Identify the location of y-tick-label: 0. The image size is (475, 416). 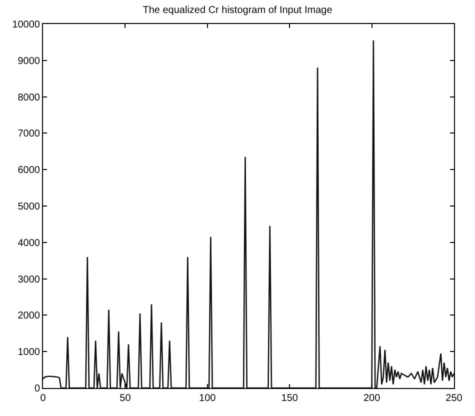
(37, 389).